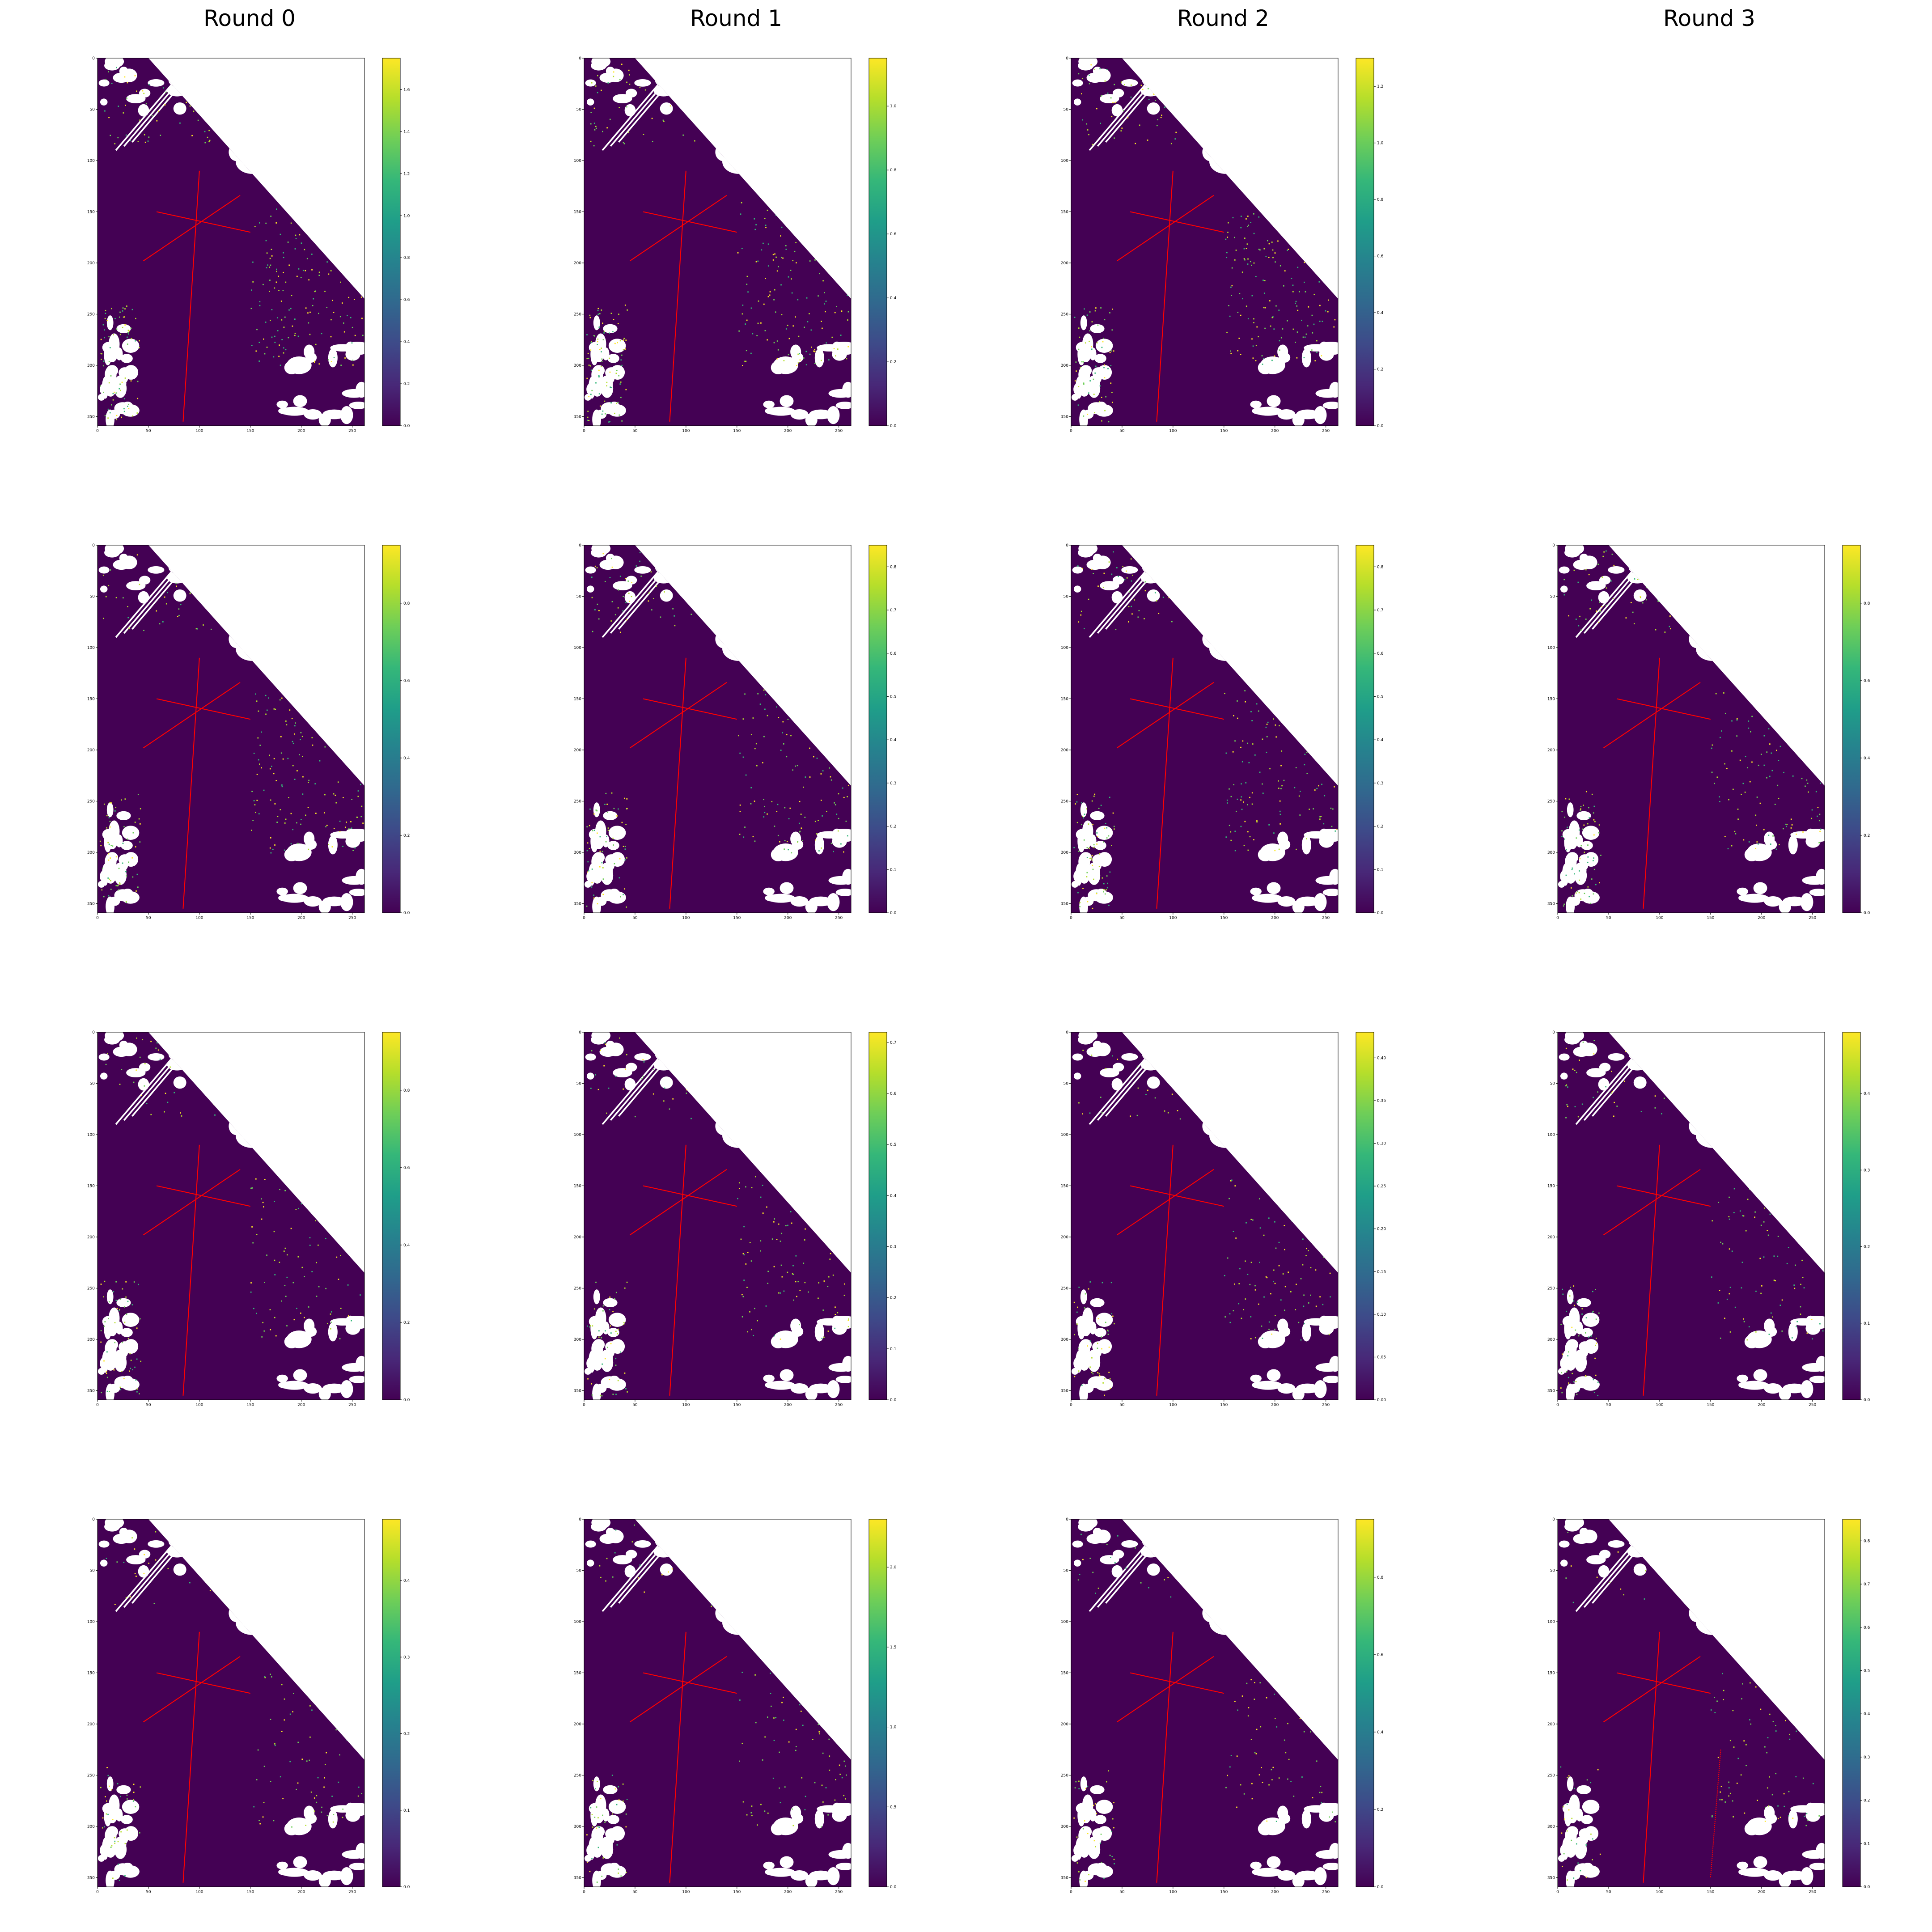  What do you see at coordinates (1867, 1584) in the screenshot?
I see `colorbar-tick-label: 0.7` at bounding box center [1867, 1584].